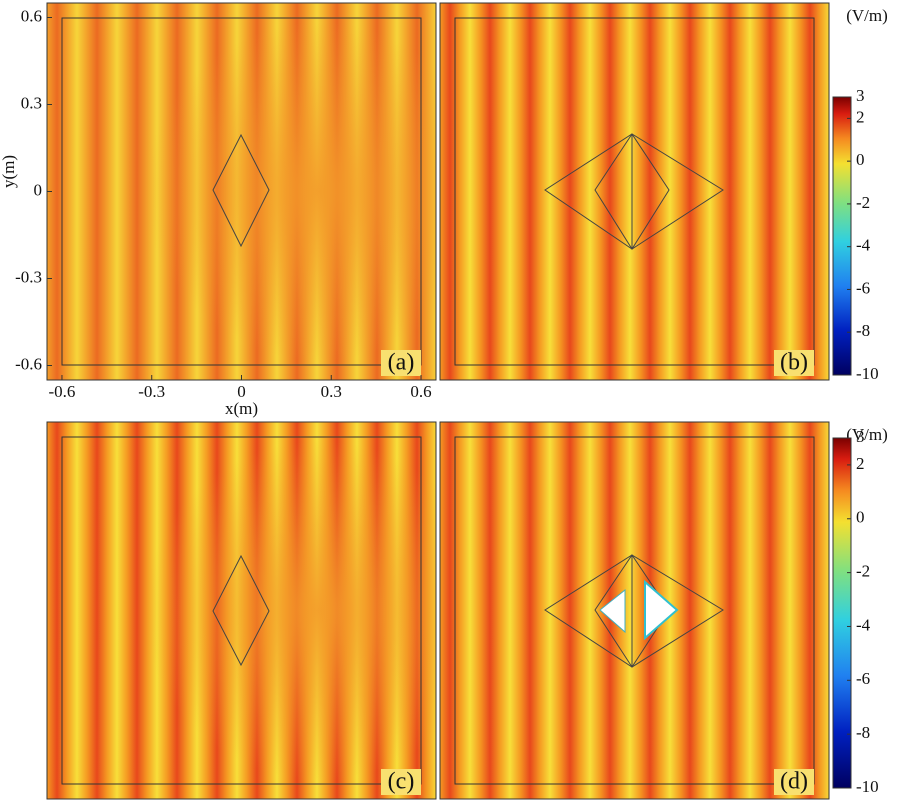 The height and width of the screenshot is (800, 900). I want to click on y-tick-label: 0.6, so click(31, 15).